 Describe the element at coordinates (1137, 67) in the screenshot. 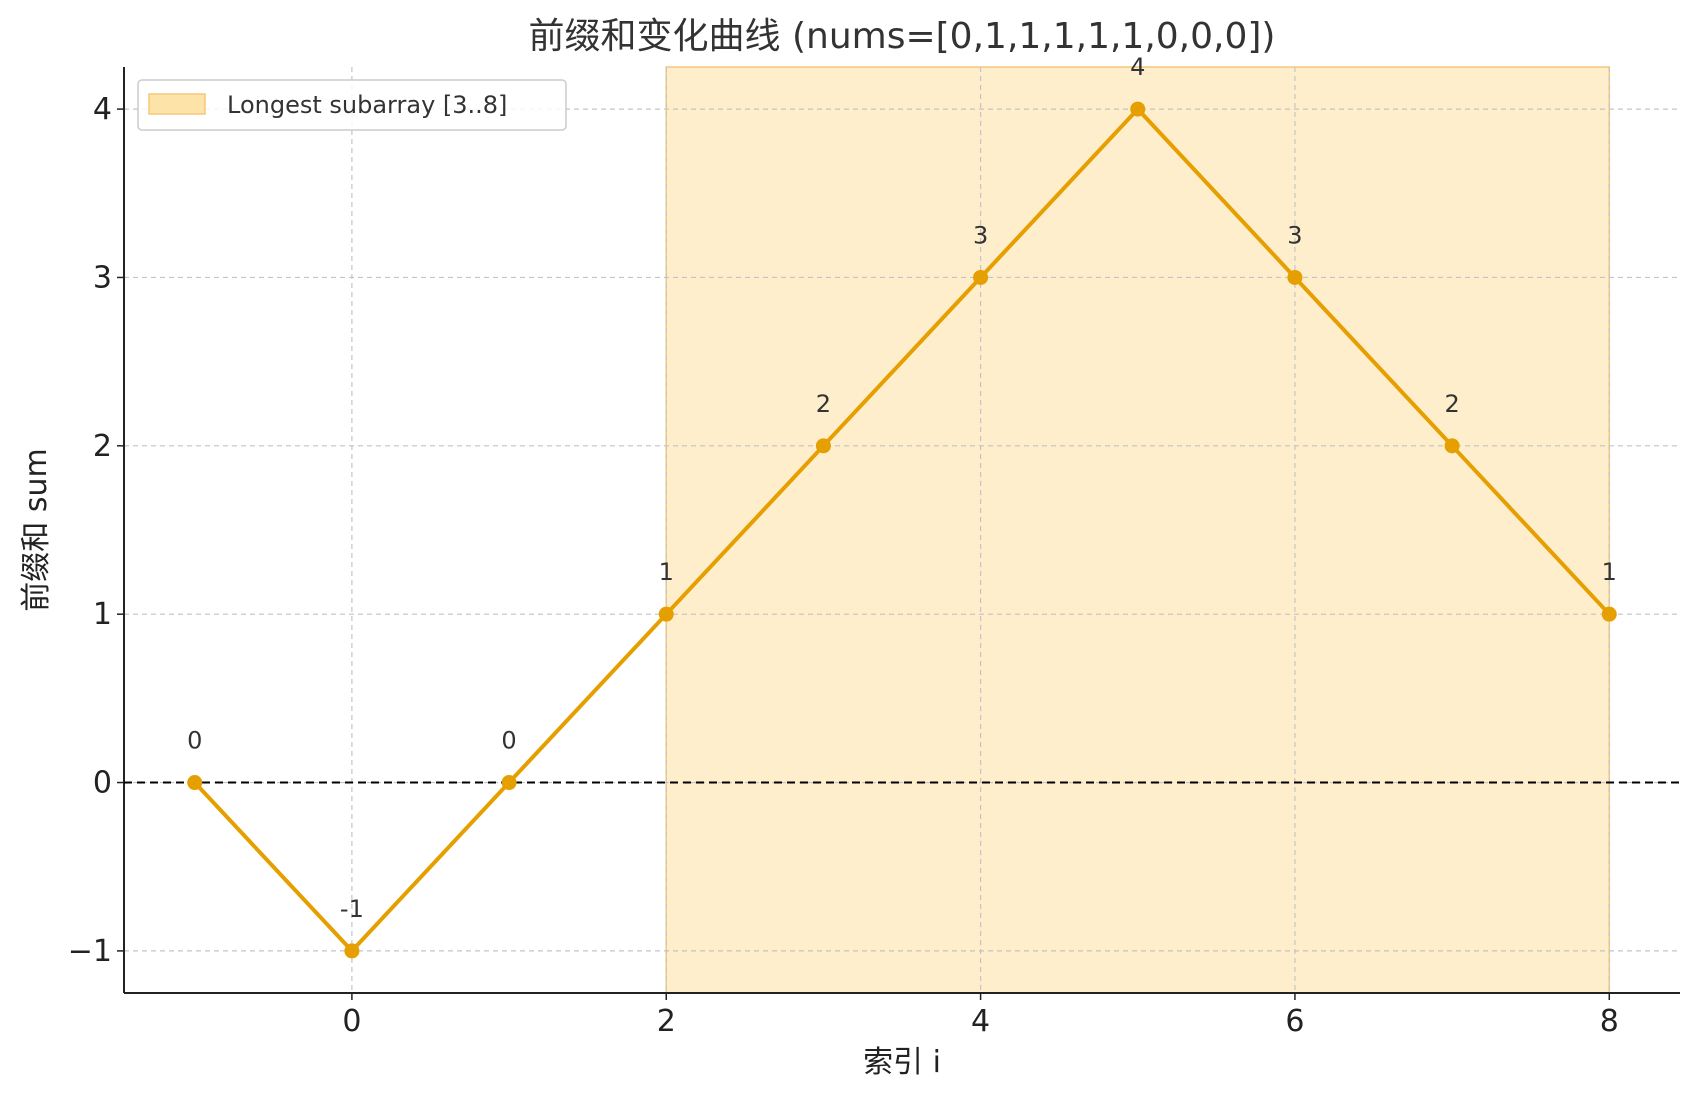

I see `data-label: 4` at that location.